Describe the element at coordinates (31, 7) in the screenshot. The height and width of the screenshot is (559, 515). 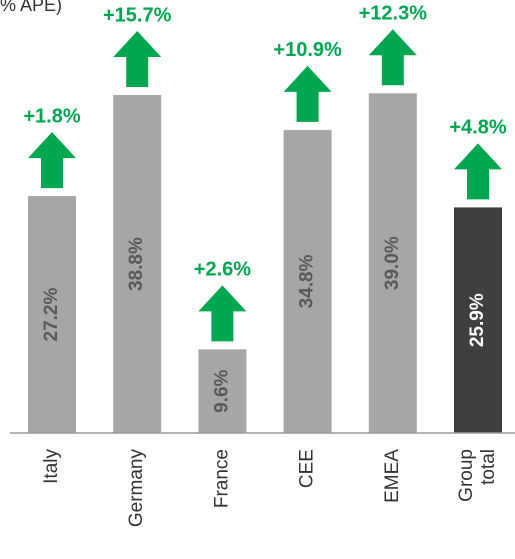
I see `chart-title: % APE)` at that location.